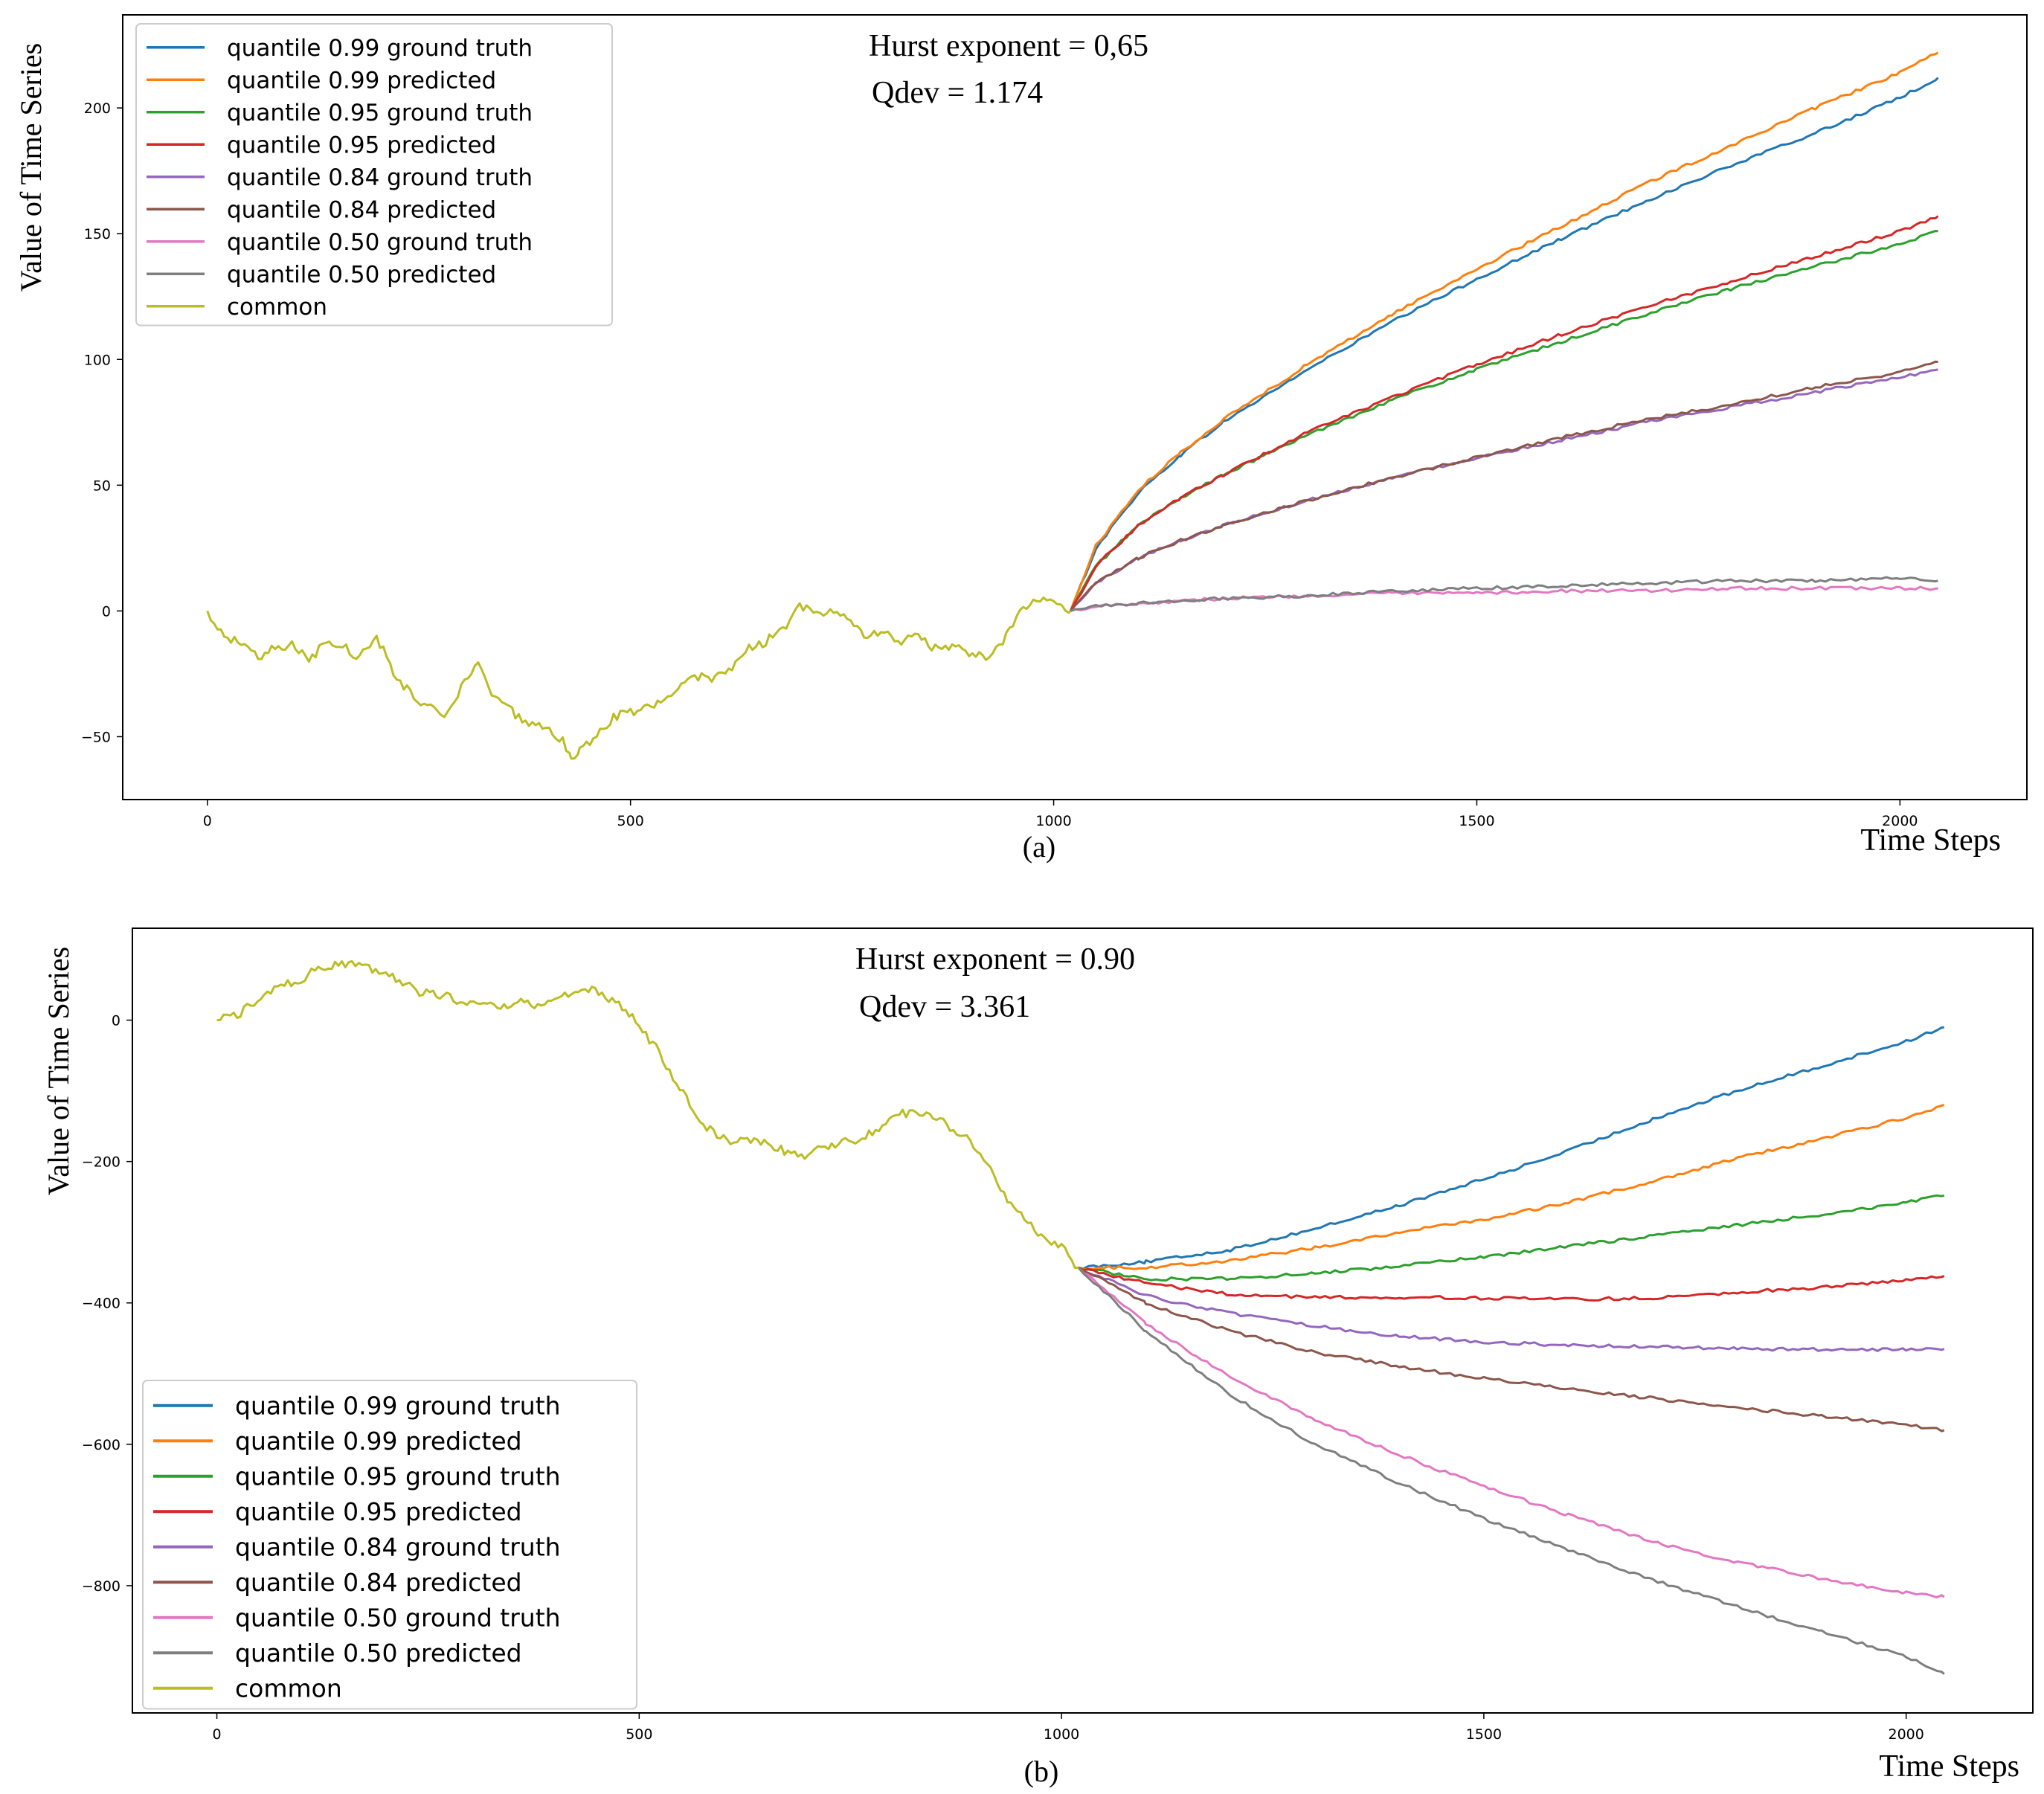 The height and width of the screenshot is (1794, 2044). I want to click on y-tick-label: −600, so click(101, 1445).